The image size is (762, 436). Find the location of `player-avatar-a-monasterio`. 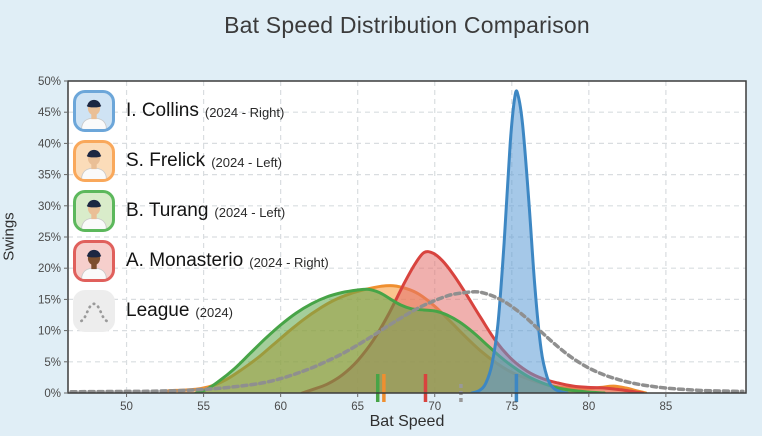

player-avatar-a-monasterio is located at coordinates (94, 261).